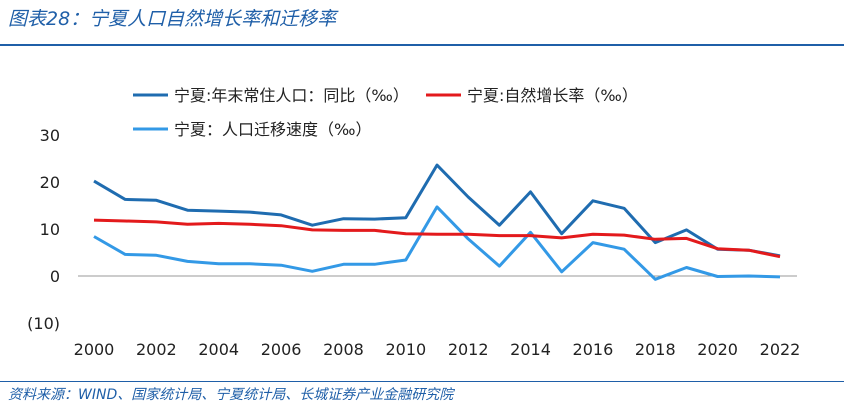 The width and height of the screenshot is (844, 404). What do you see at coordinates (530, 349) in the screenshot?
I see `x-tick-label: 2014` at bounding box center [530, 349].